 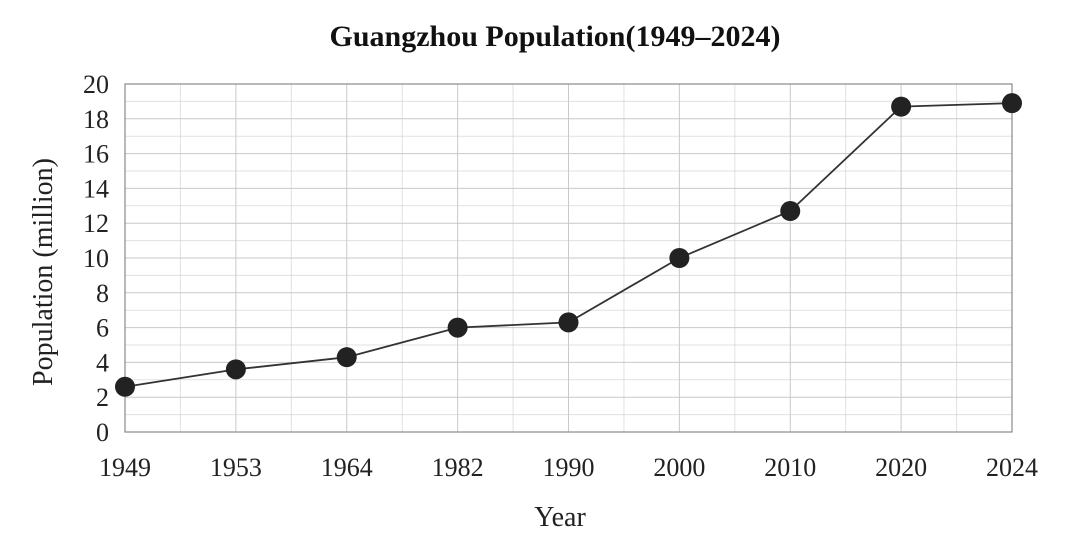 I want to click on y-tick-label: 8, so click(x=102, y=293).